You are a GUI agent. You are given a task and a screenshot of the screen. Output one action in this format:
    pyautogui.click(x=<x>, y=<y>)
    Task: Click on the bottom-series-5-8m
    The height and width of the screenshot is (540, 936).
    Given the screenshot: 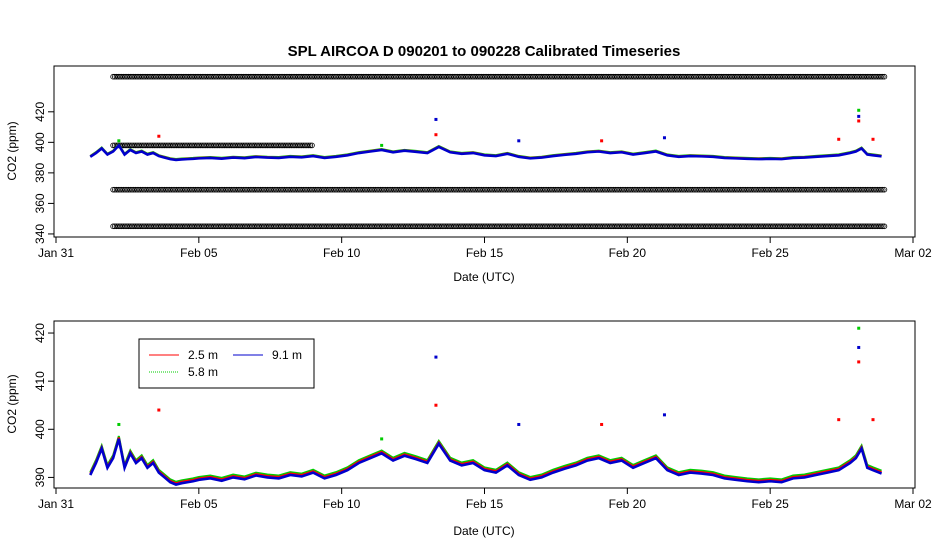 What is the action you would take?
    pyautogui.click(x=485, y=459)
    